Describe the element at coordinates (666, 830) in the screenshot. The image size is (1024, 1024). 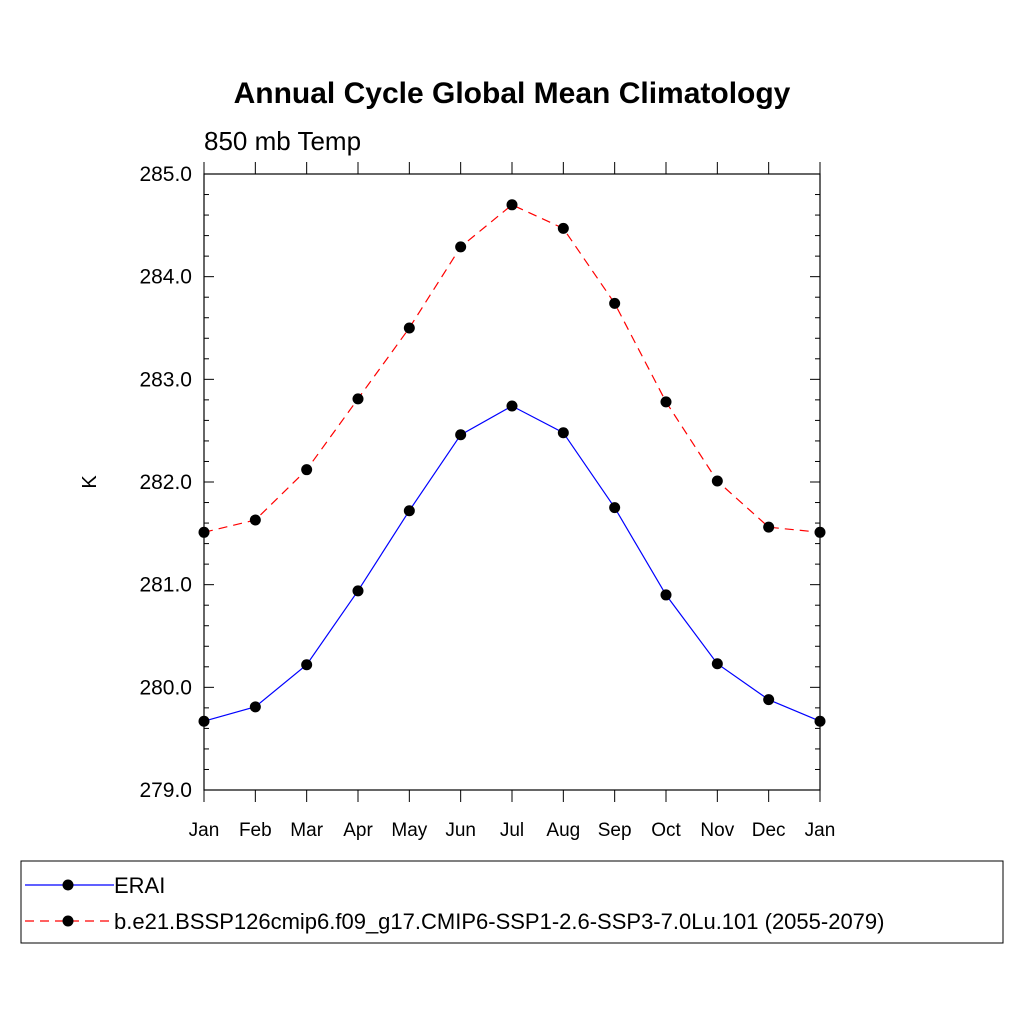
I see `x-tick-label: Oct` at that location.